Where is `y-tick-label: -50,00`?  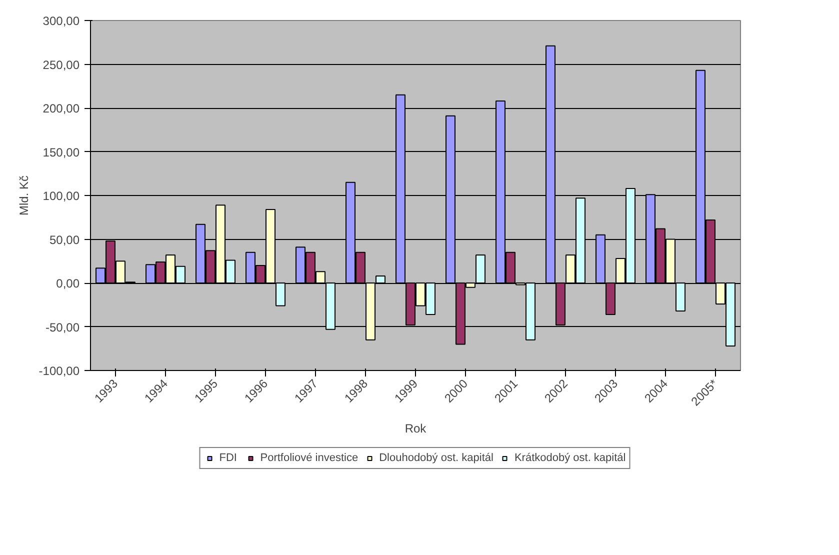
y-tick-label: -50,00 is located at coordinates (62, 327).